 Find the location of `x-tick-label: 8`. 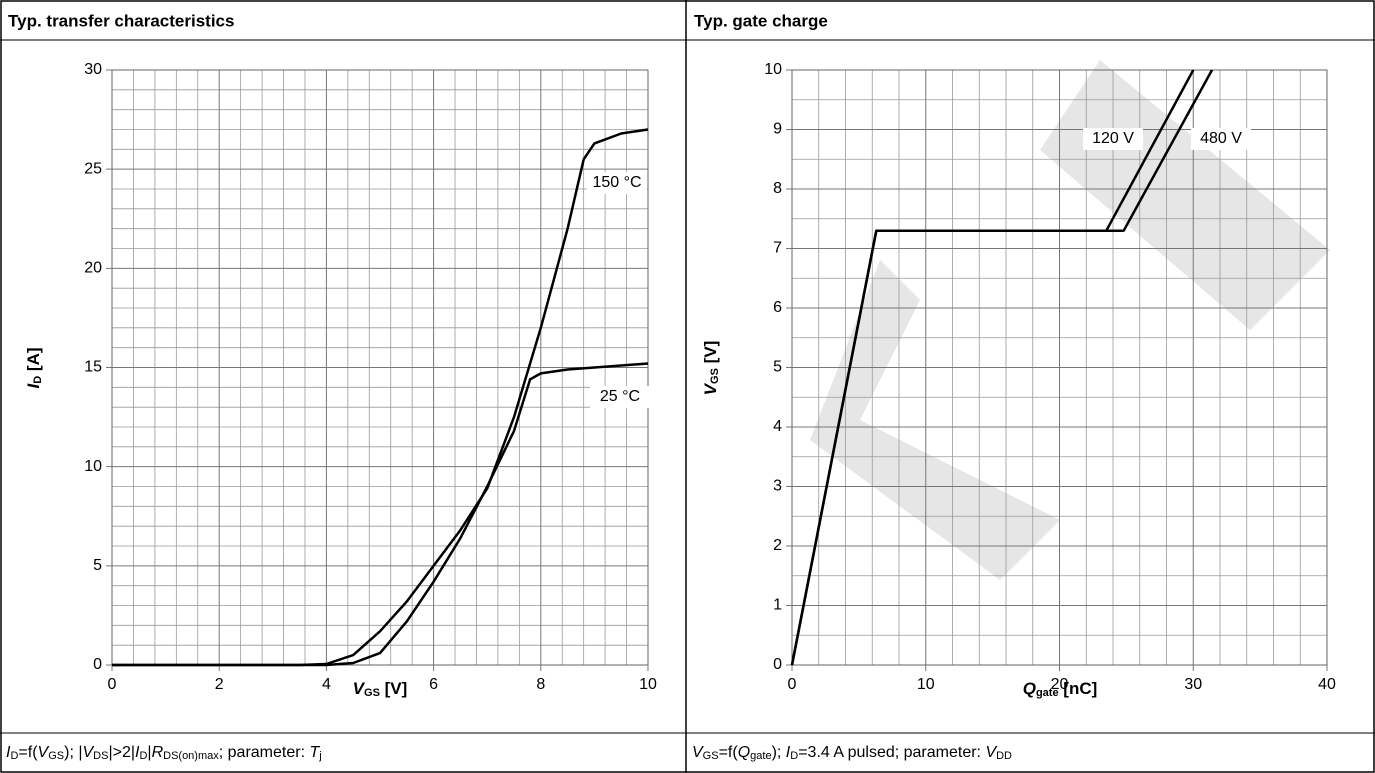

x-tick-label: 8 is located at coordinates (540, 684).